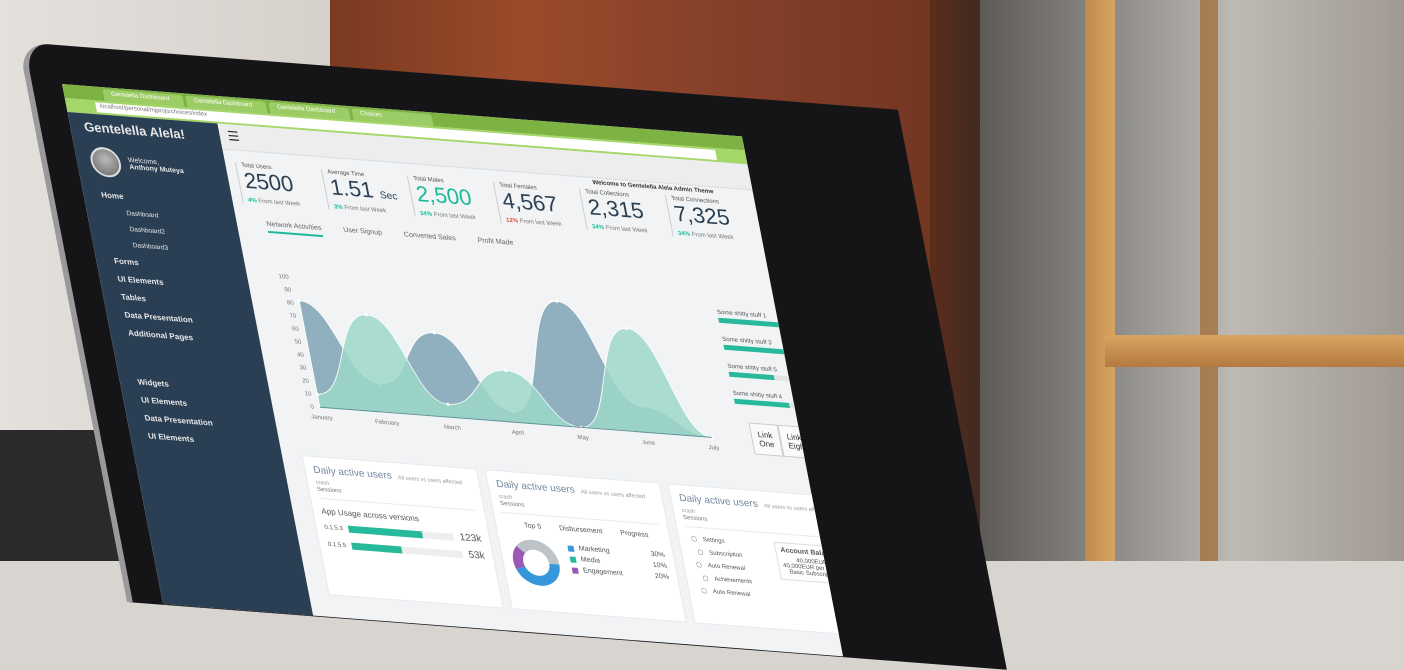 This screenshot has width=1404, height=670. I want to click on y-tick-label: 90, so click(288, 290).